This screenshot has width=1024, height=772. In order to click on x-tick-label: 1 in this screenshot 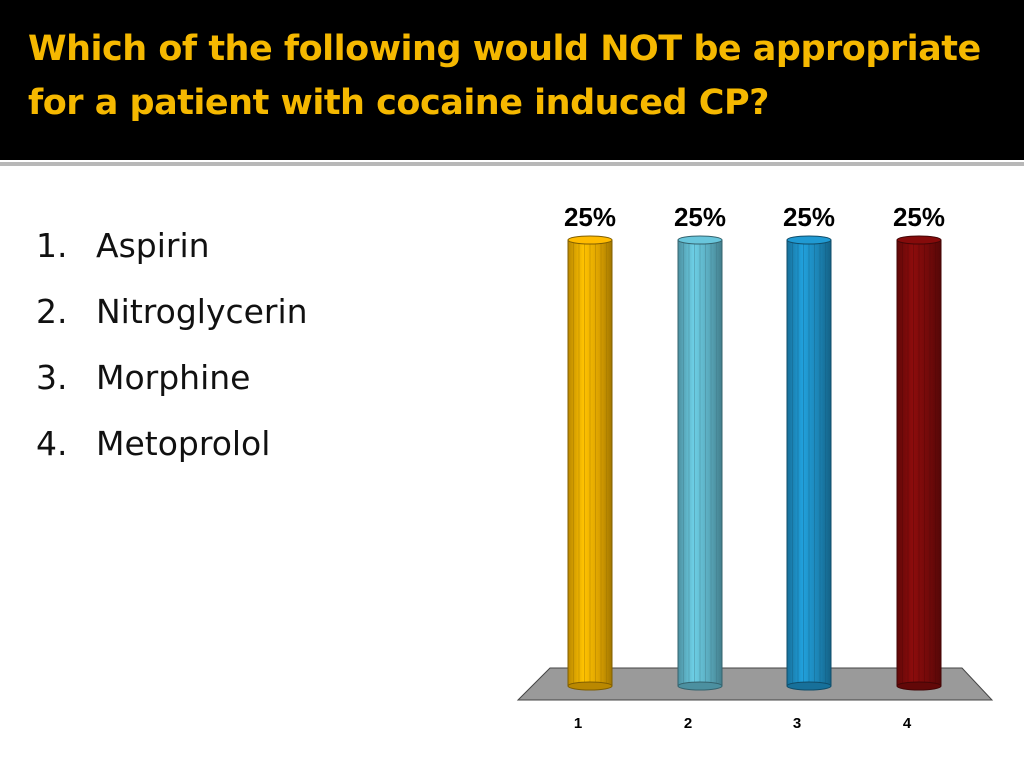, I will do `click(578, 723)`.